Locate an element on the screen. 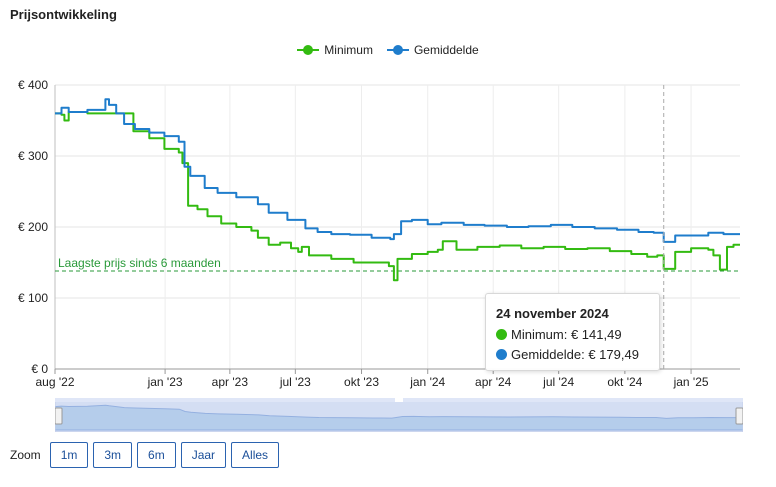 The width and height of the screenshot is (776, 487). zoom-3m-button: 3m is located at coordinates (113, 455).